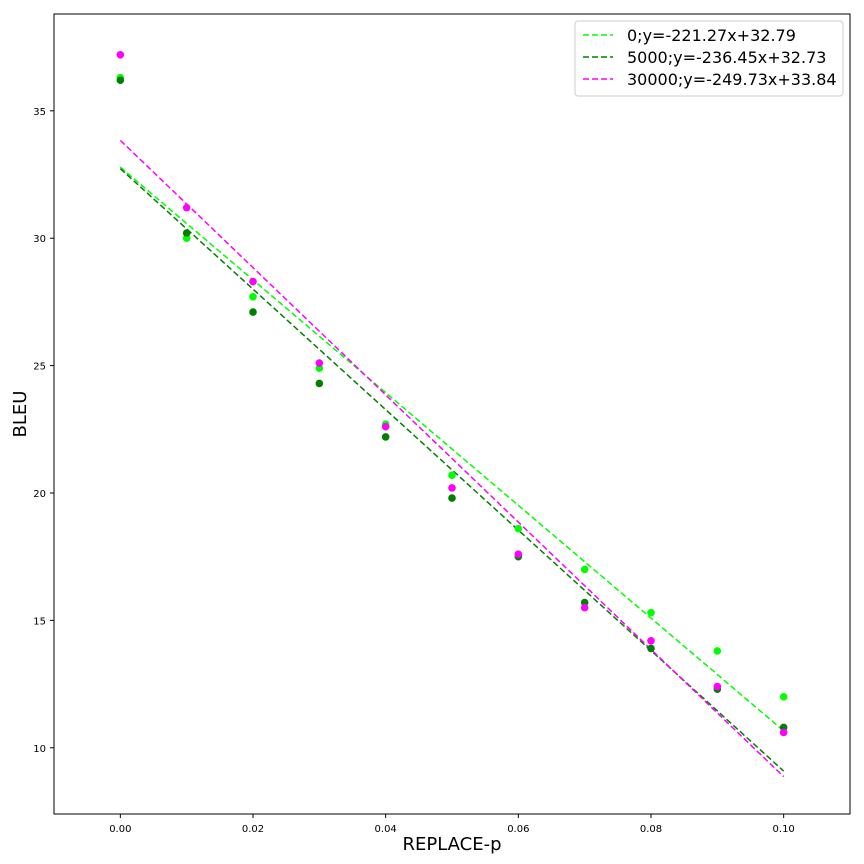 Image resolution: width=864 pixels, height=864 pixels. What do you see at coordinates (651, 829) in the screenshot?
I see `x-tick-label: 0.08` at bounding box center [651, 829].